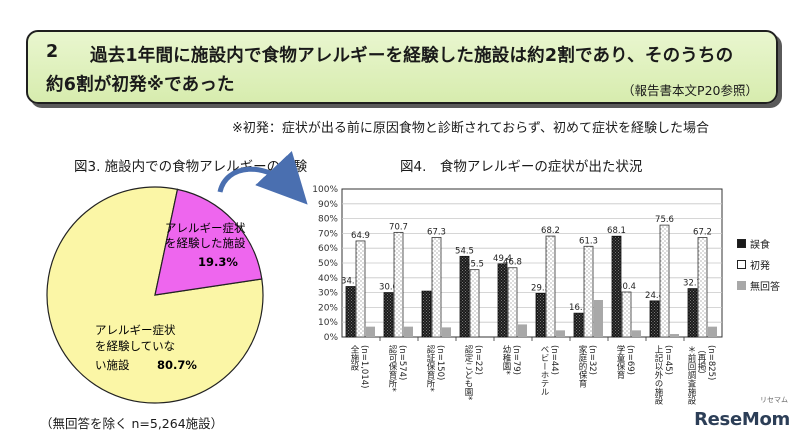  I want to click on y-tick-label: 60%, so click(328, 249).